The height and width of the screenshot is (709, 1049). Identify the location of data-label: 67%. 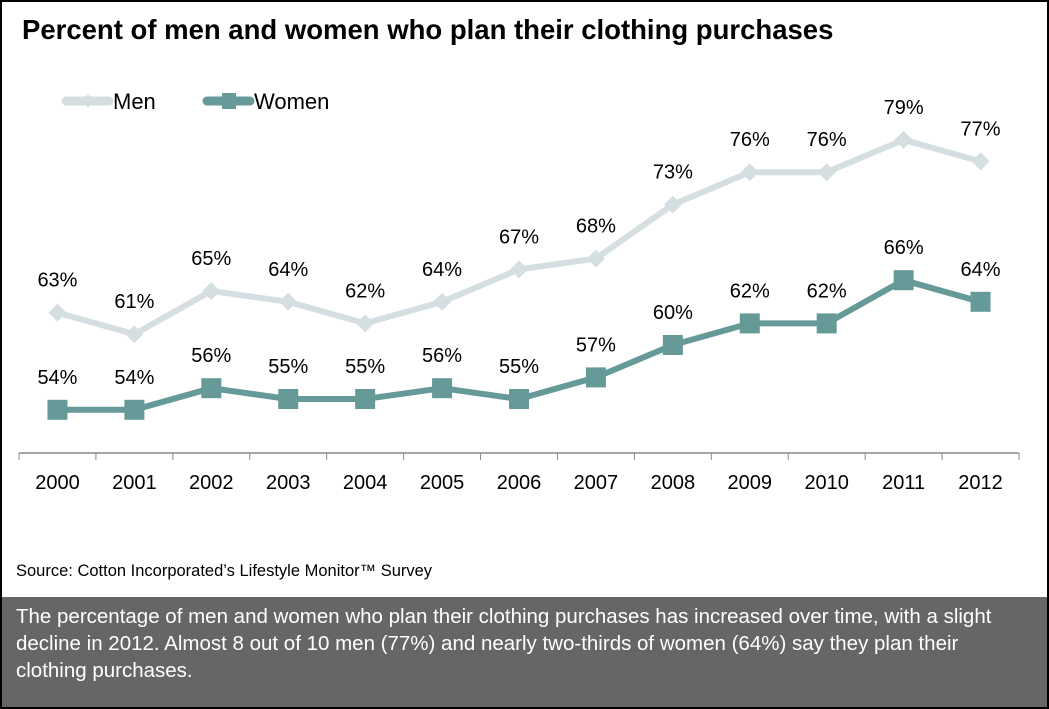
(519, 237).